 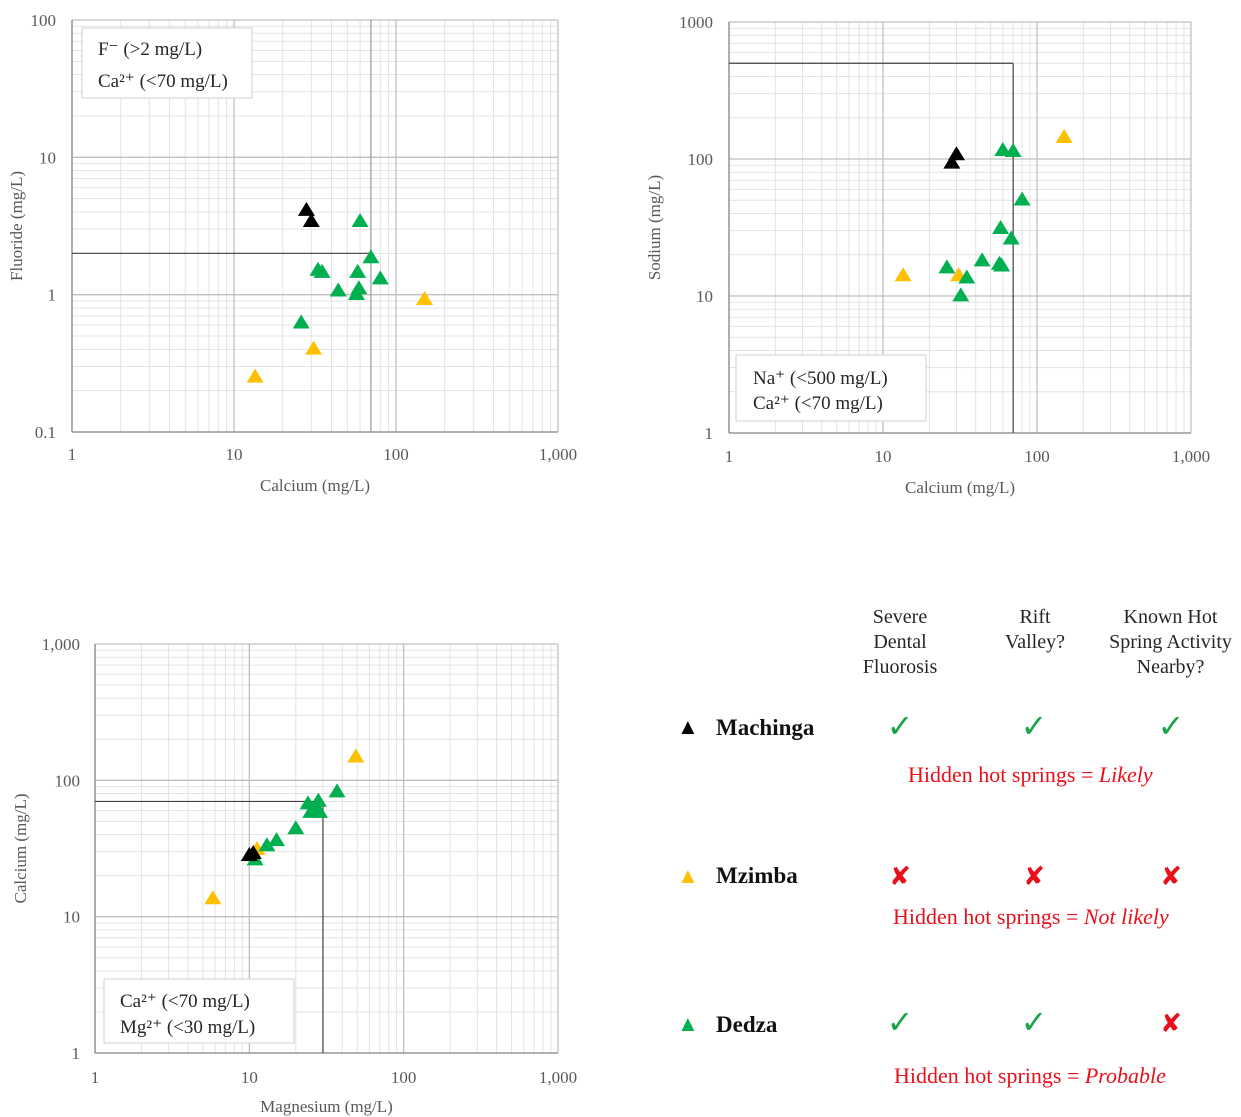 What do you see at coordinates (61, 644) in the screenshot?
I see `y-tick-label: 1,000` at bounding box center [61, 644].